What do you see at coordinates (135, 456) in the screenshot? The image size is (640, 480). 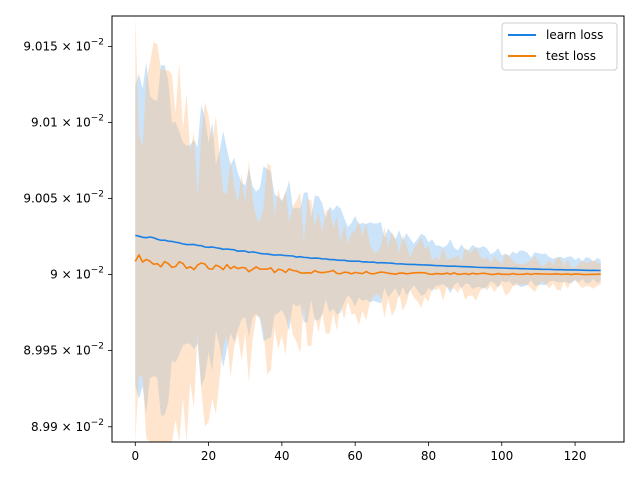 I see `x-tick-label: 0` at bounding box center [135, 456].